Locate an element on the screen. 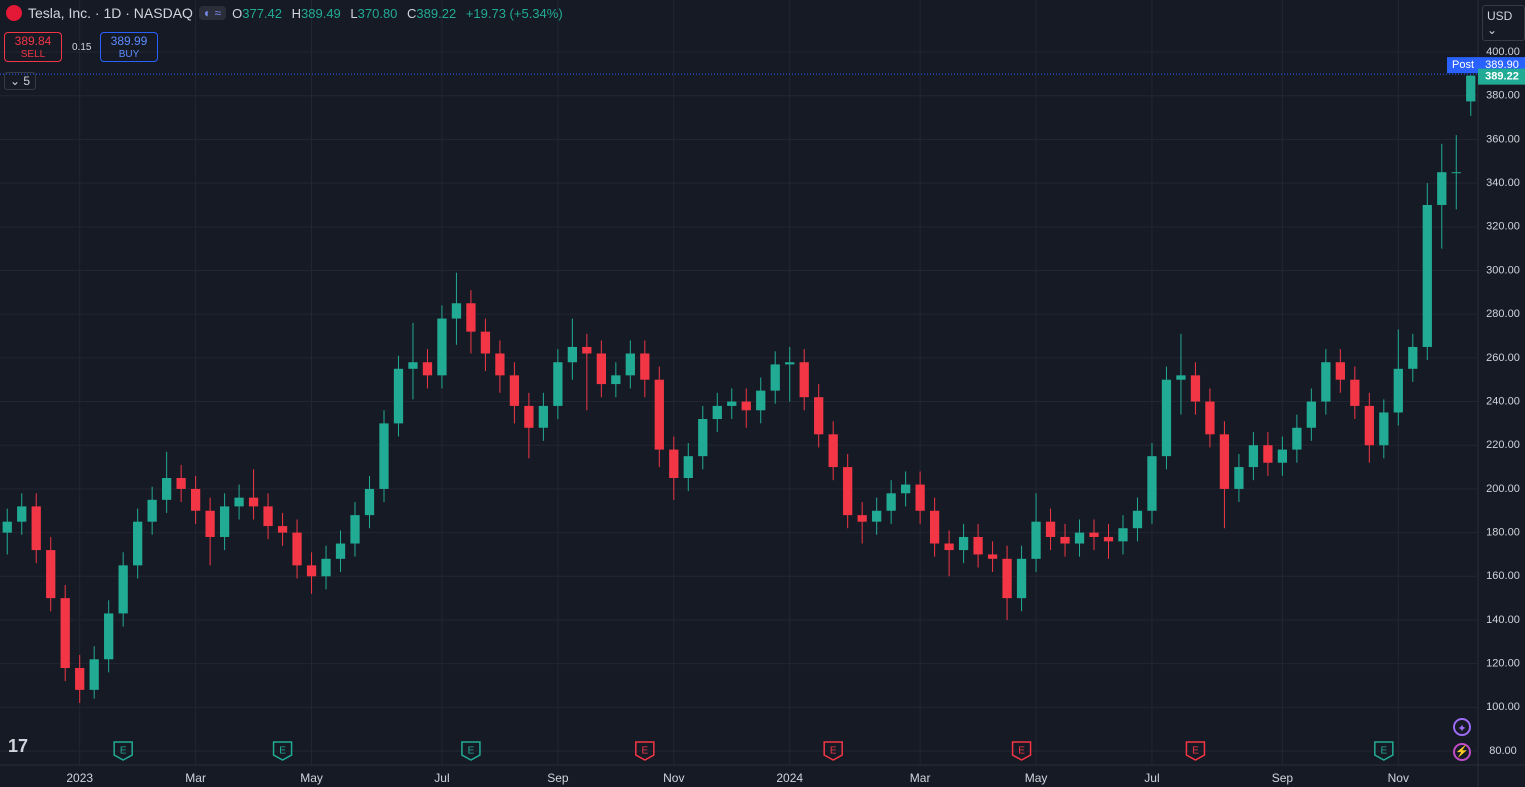 The image size is (1525, 787). y-tick-label: 340.00 is located at coordinates (1503, 183).